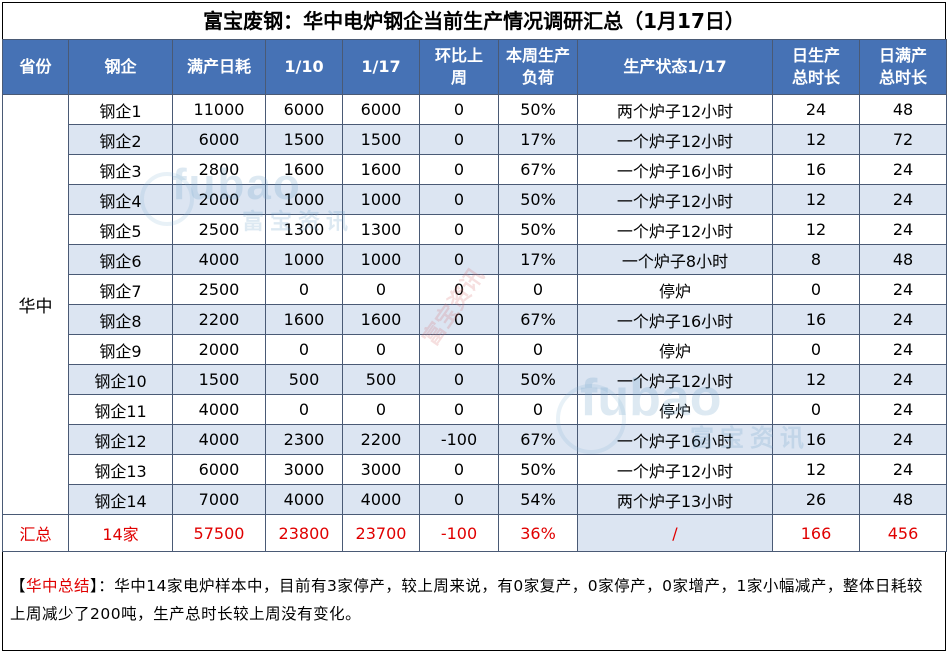 Image resolution: width=949 pixels, height=654 pixels. I want to click on table-cell: -100, so click(459, 439).